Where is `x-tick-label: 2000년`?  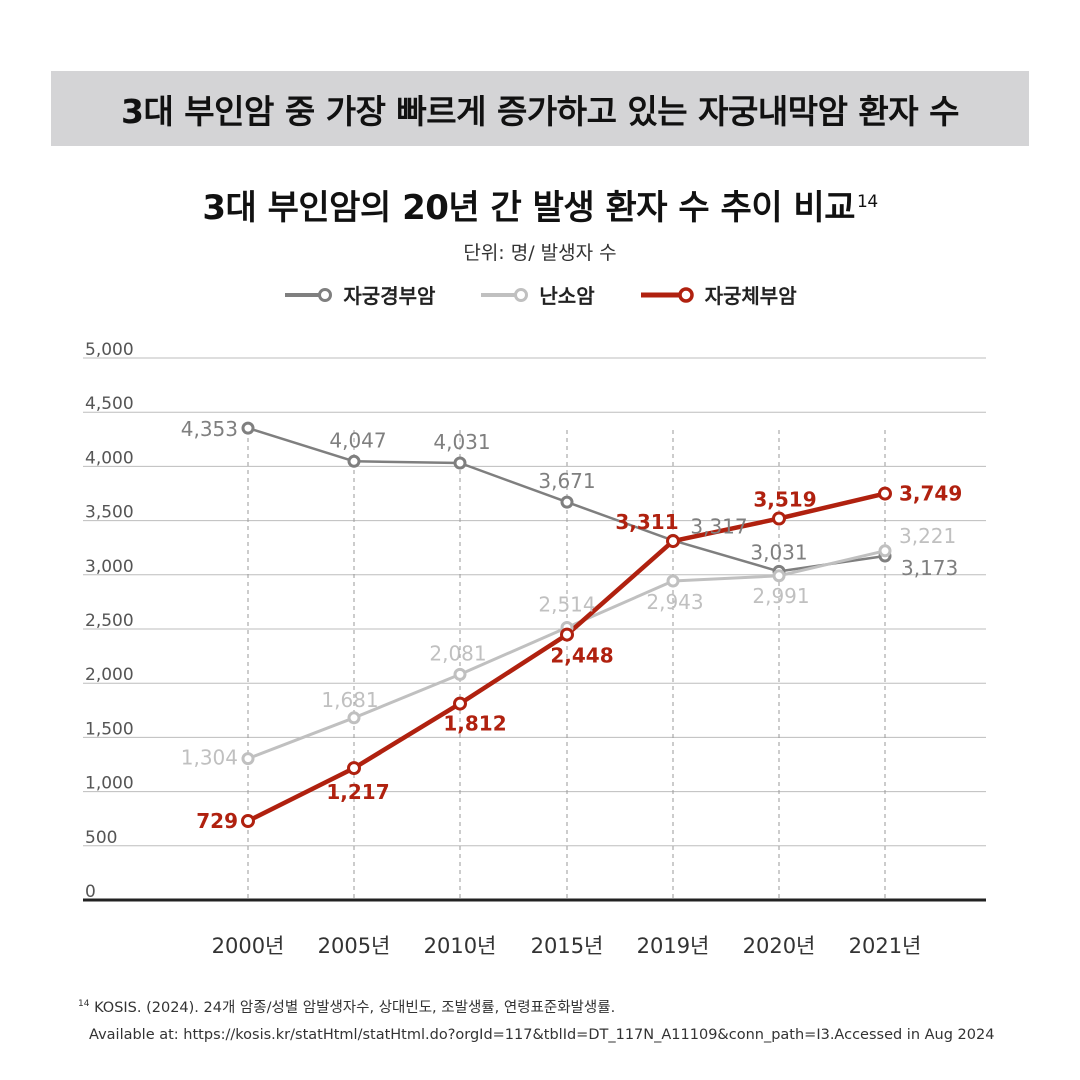
x-tick-label: 2000년 is located at coordinates (248, 946).